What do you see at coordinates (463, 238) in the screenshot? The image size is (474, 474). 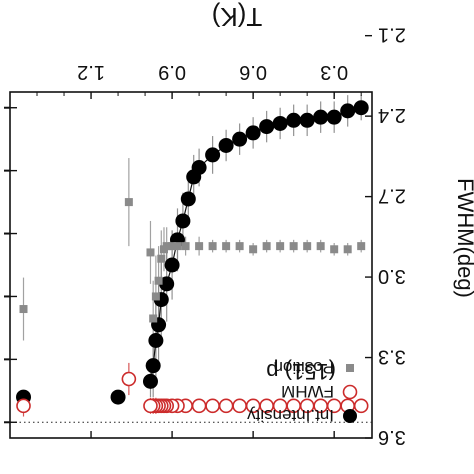 I see `y2-axis-label: FWHM(deg)` at bounding box center [463, 238].